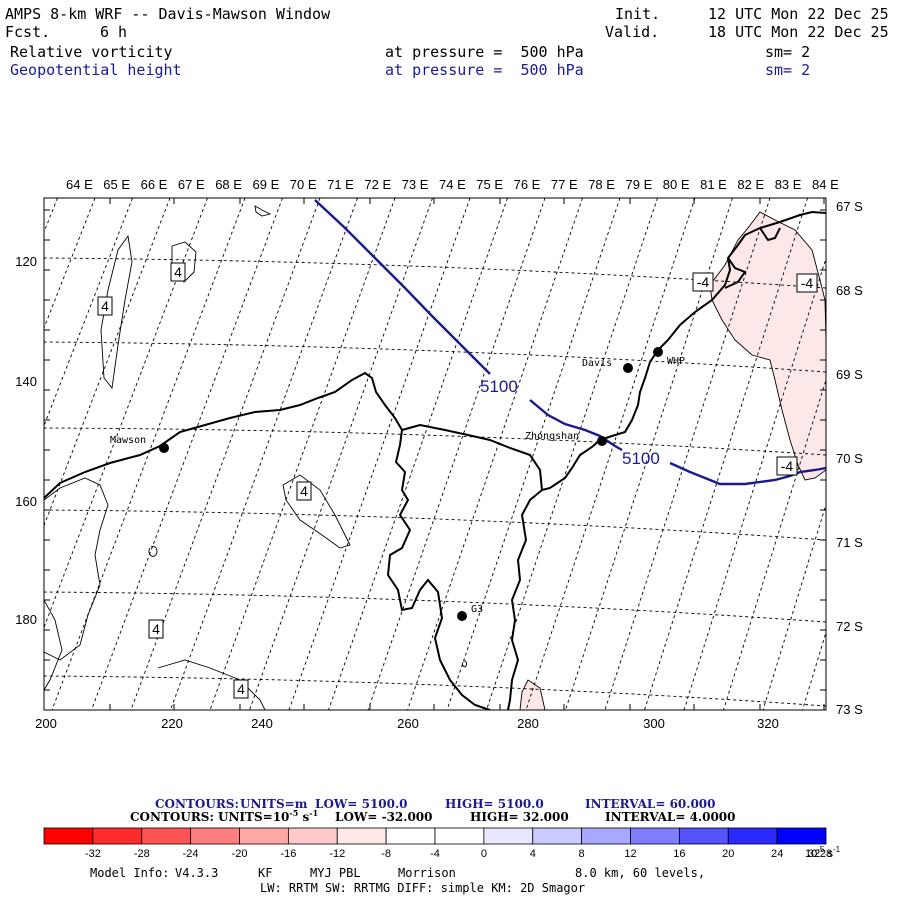 The image size is (900, 900). What do you see at coordinates (735, 273) in the screenshot?
I see `coastline-detail` at bounding box center [735, 273].